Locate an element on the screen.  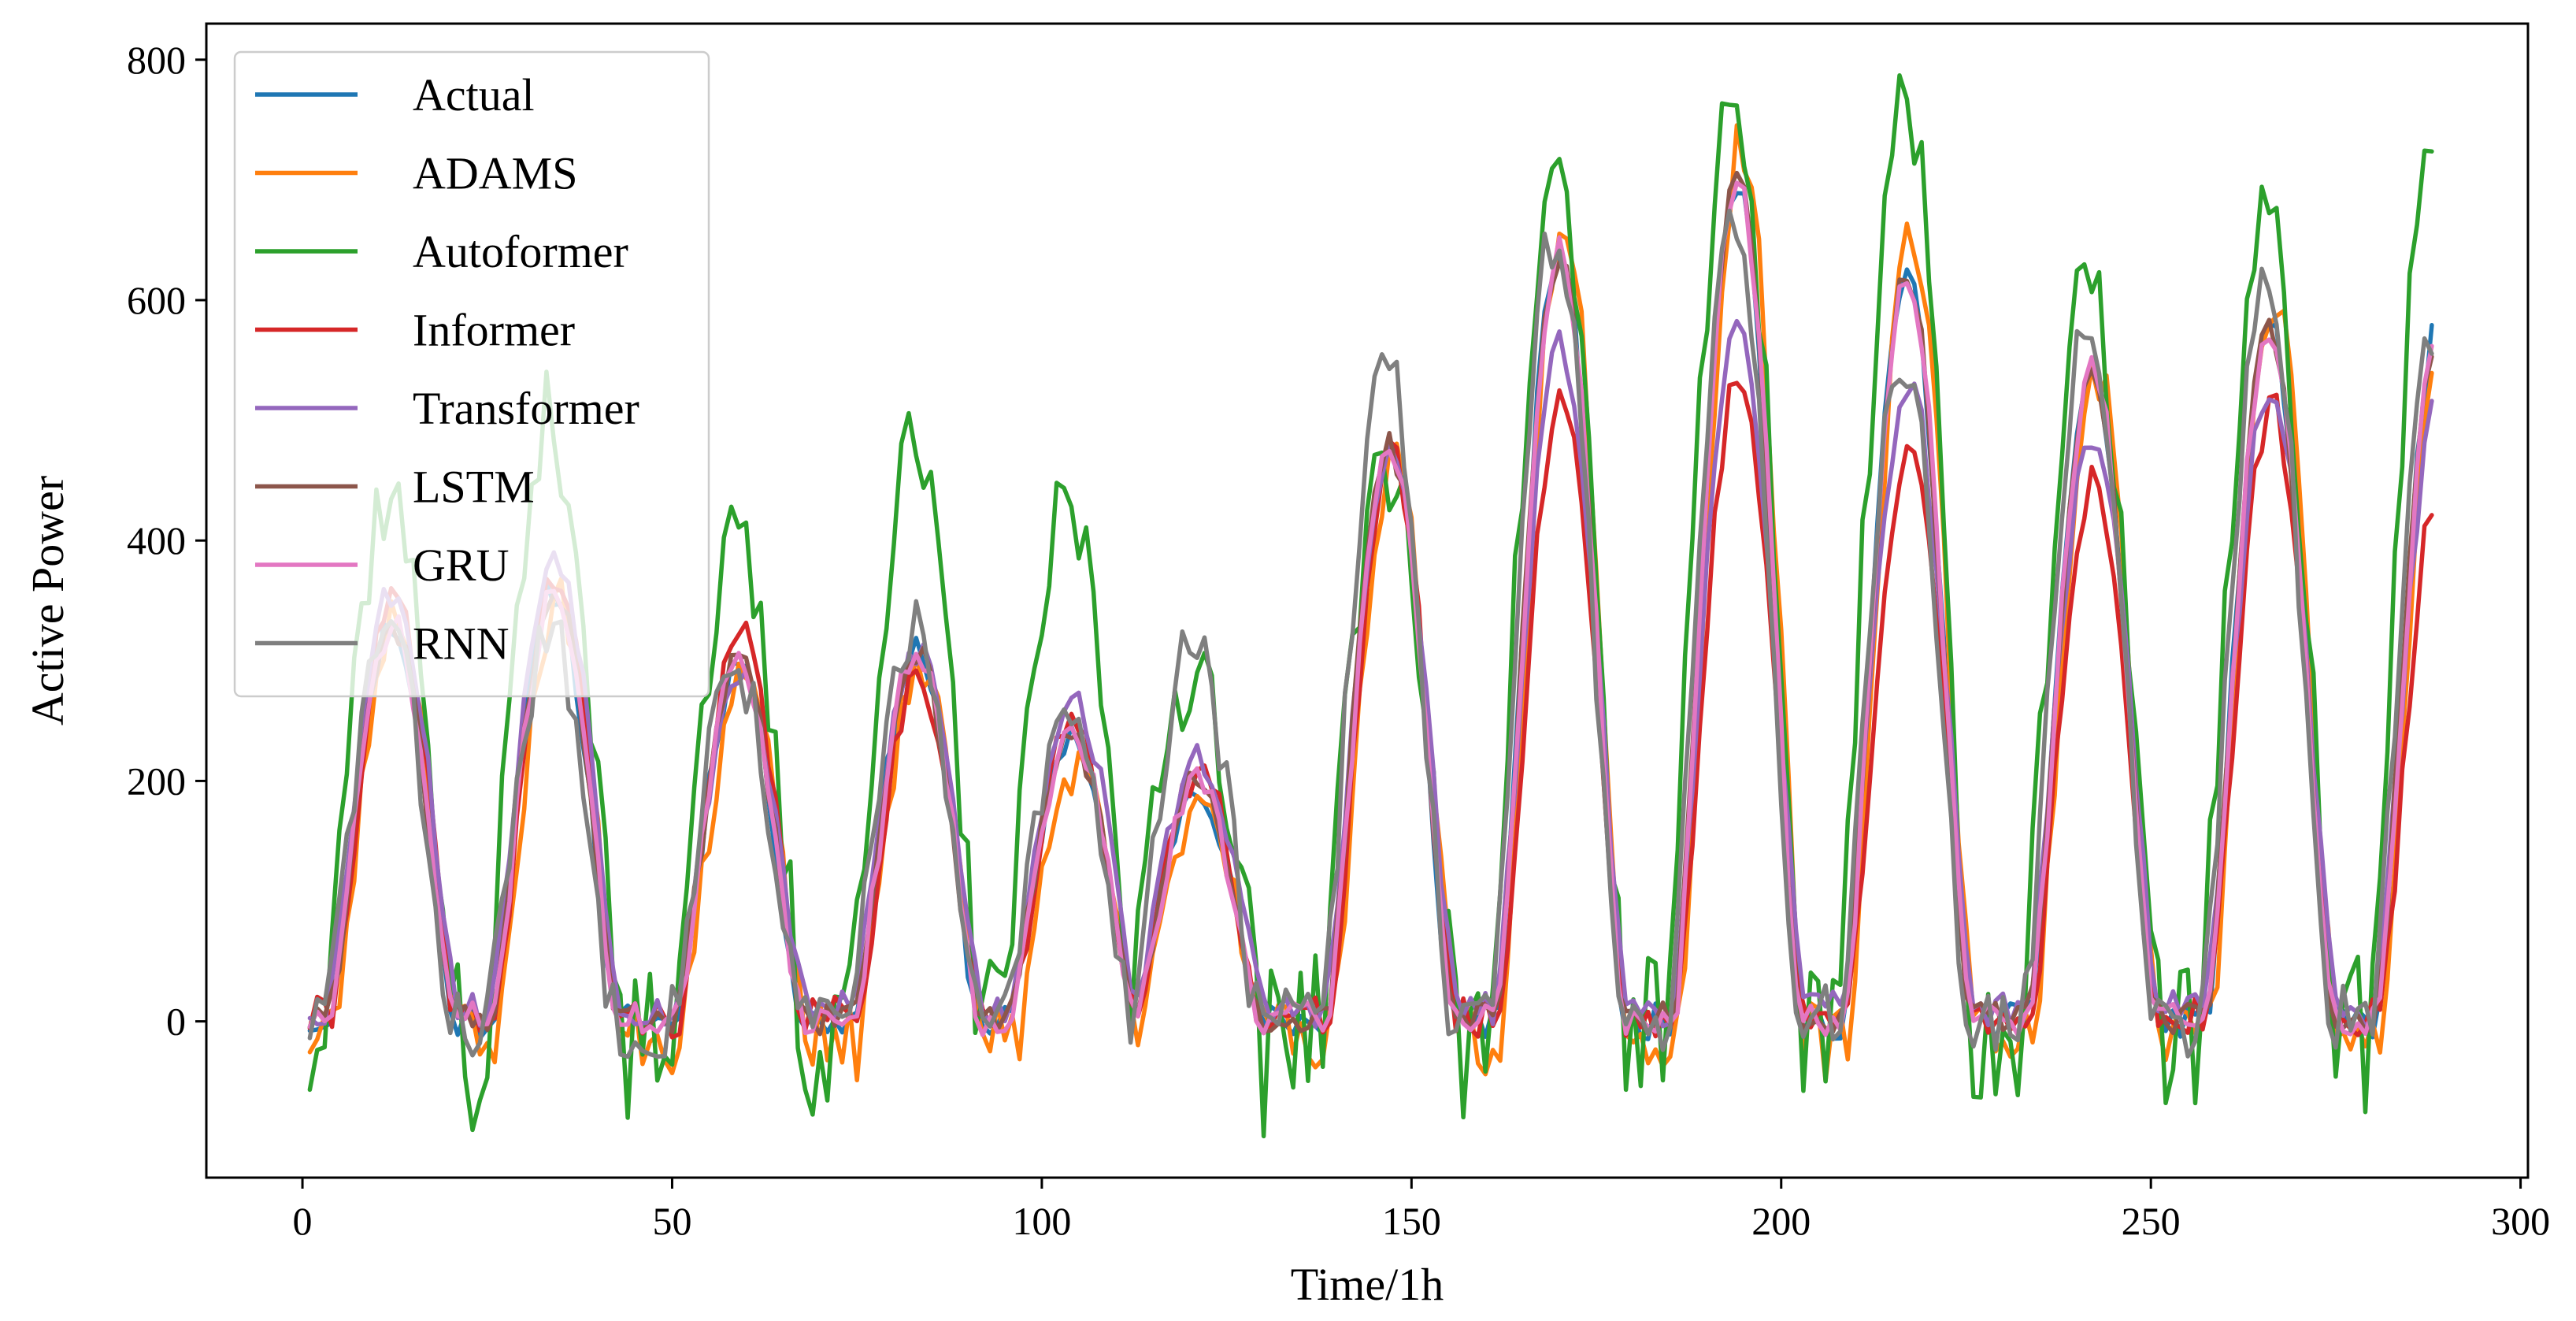
y-axis: 0 200 400 600 800 is located at coordinates (166, 541).